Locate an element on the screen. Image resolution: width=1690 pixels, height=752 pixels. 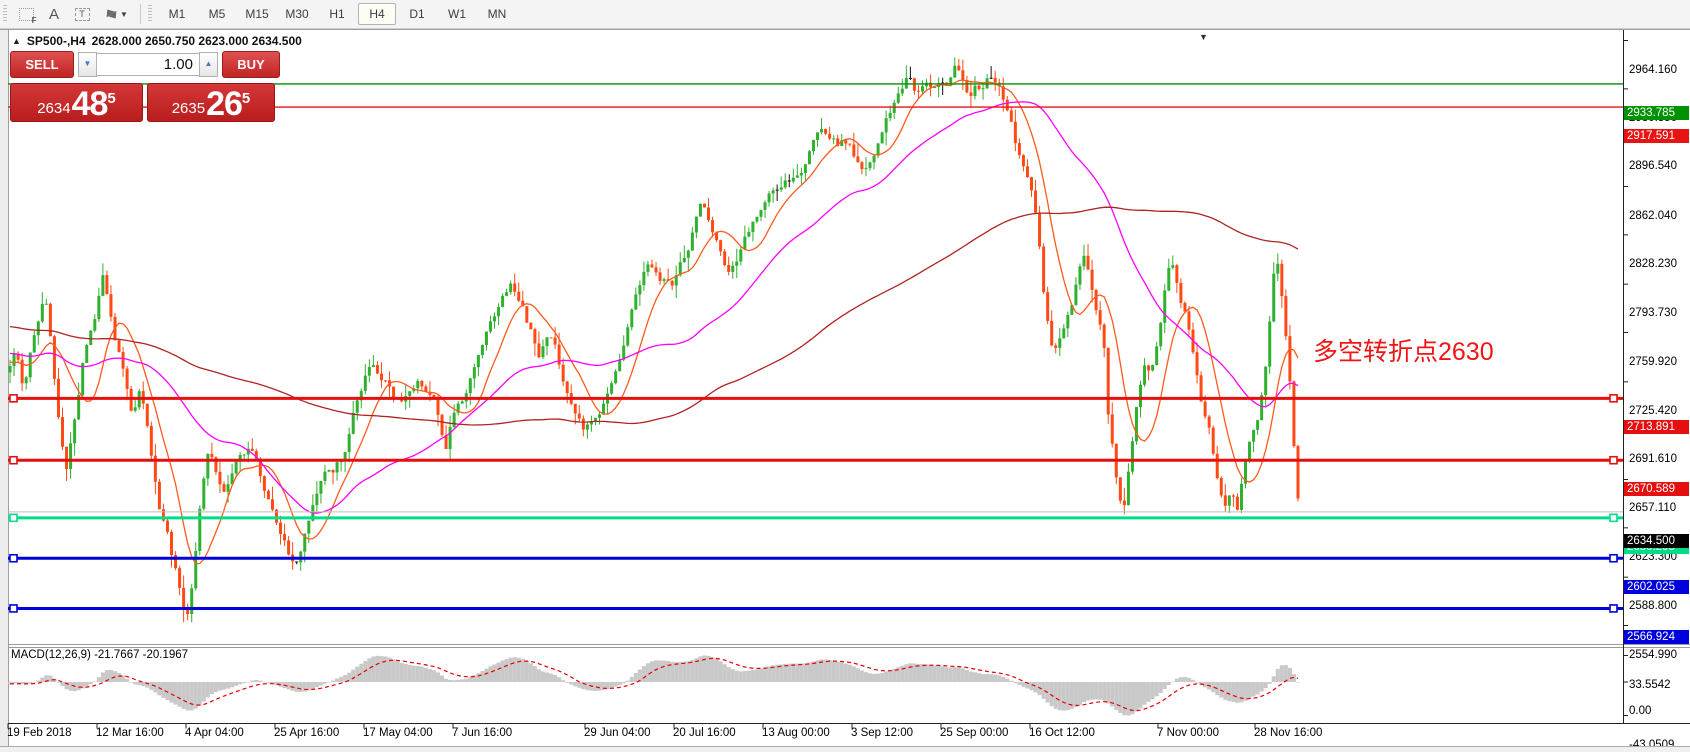
chart-annotation: 多空转折点2630 is located at coordinates (1403, 352).